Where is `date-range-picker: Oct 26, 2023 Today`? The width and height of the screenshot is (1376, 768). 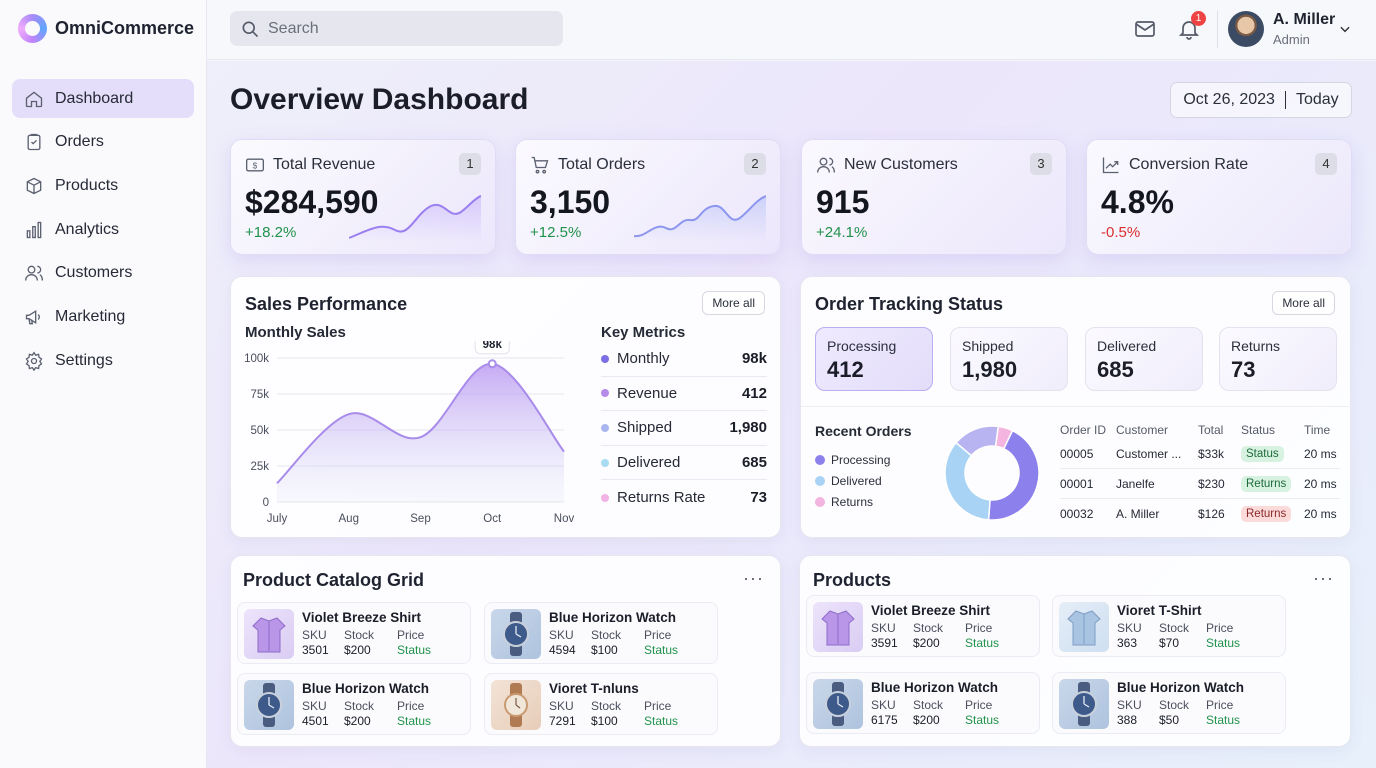
date-range-picker: Oct 26, 2023 Today is located at coordinates (1261, 100).